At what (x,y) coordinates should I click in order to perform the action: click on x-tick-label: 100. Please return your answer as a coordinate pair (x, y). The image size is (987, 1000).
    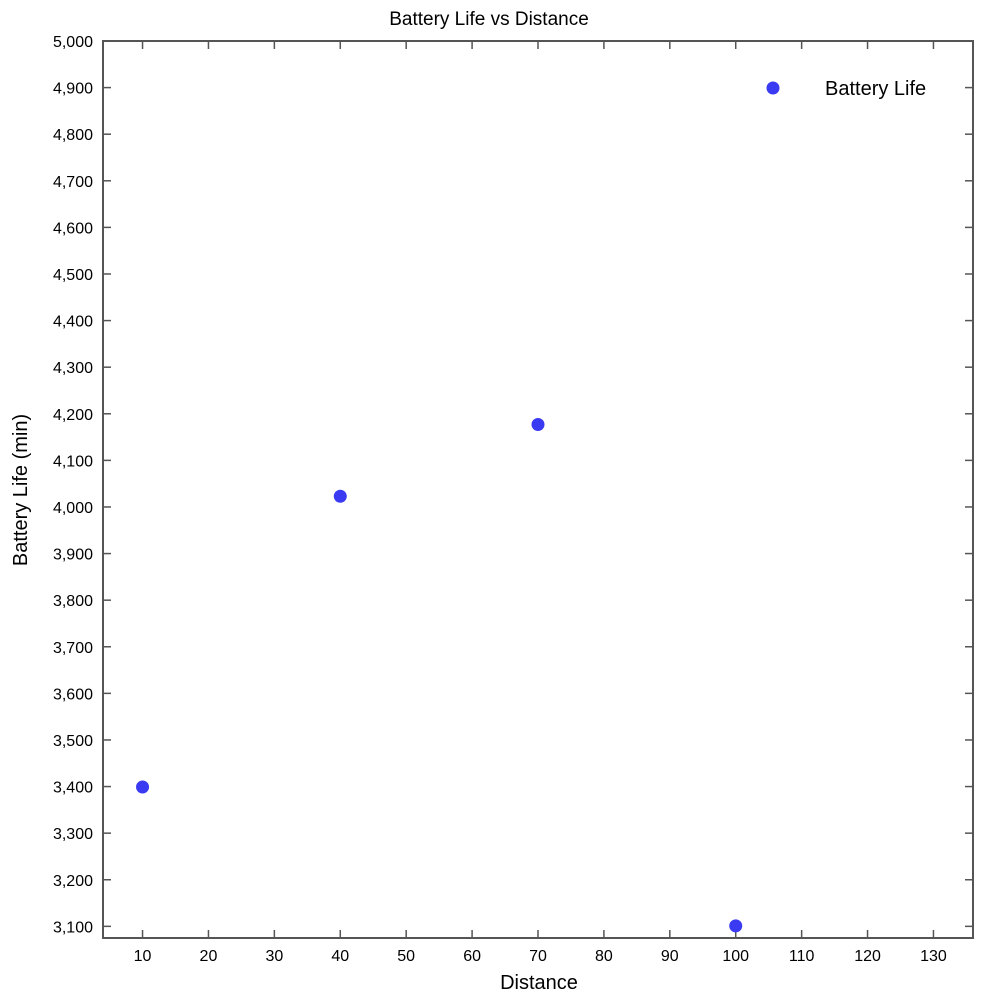
    Looking at the image, I should click on (735, 956).